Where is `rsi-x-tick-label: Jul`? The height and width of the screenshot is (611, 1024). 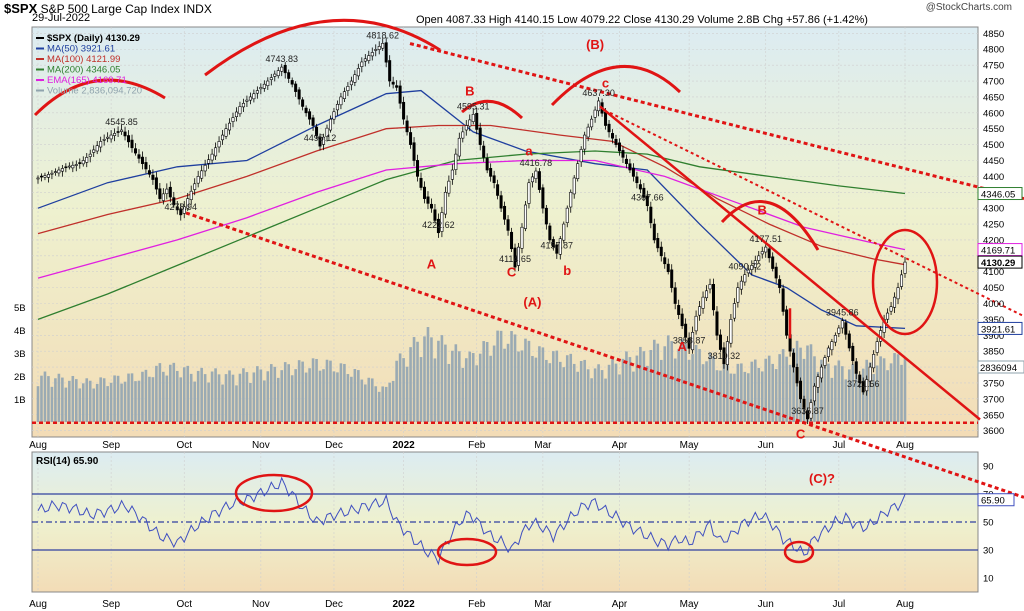
rsi-x-tick-label: Jul is located at coordinates (838, 604).